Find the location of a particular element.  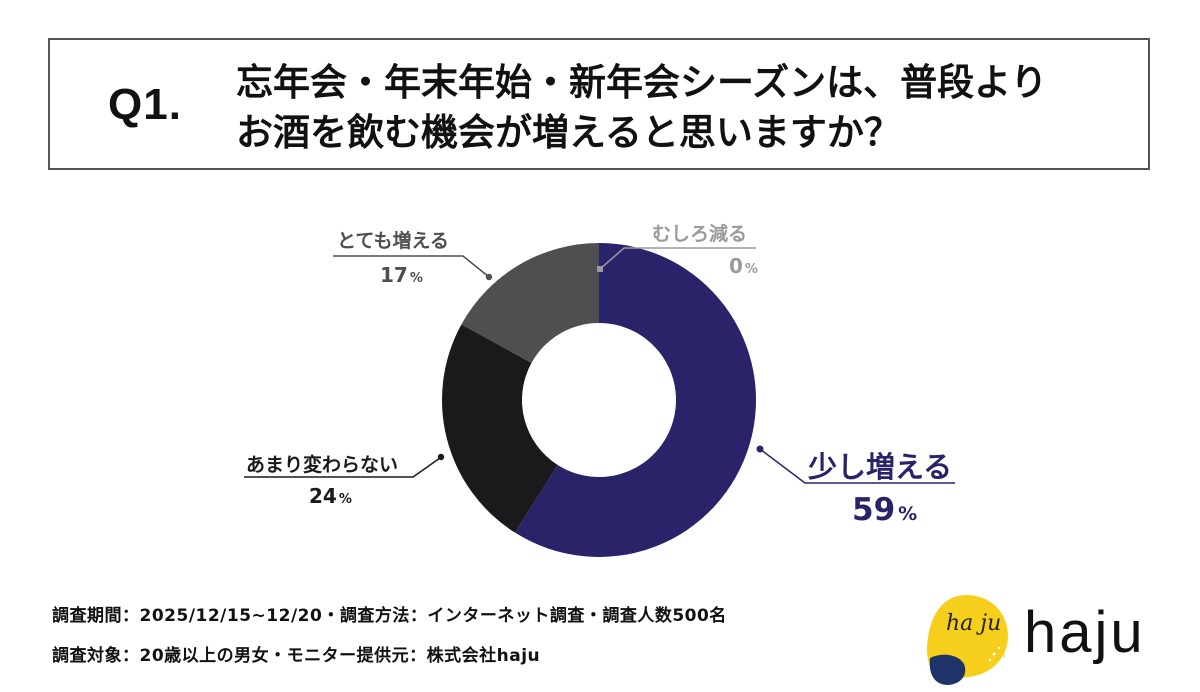

value-number: 0 is located at coordinates (736, 266).